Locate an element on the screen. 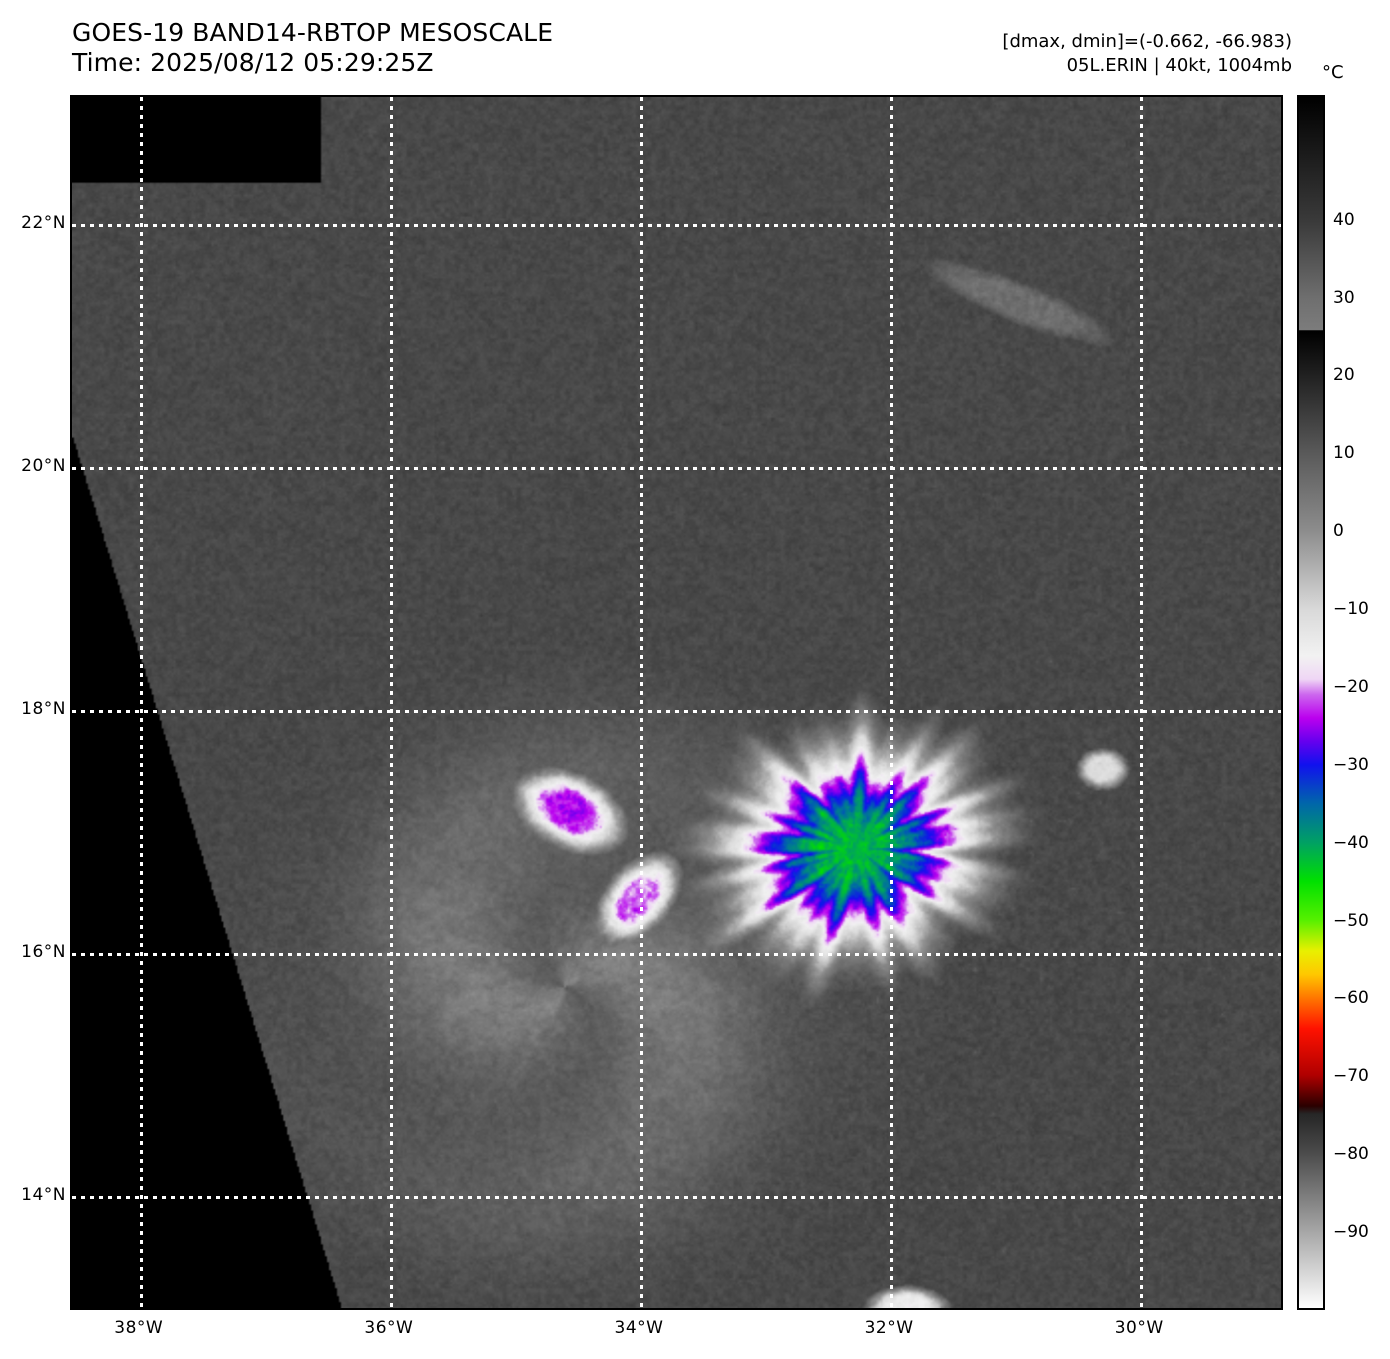 This screenshot has height=1359, width=1390. colorbar-gradient is located at coordinates (1311, 702).